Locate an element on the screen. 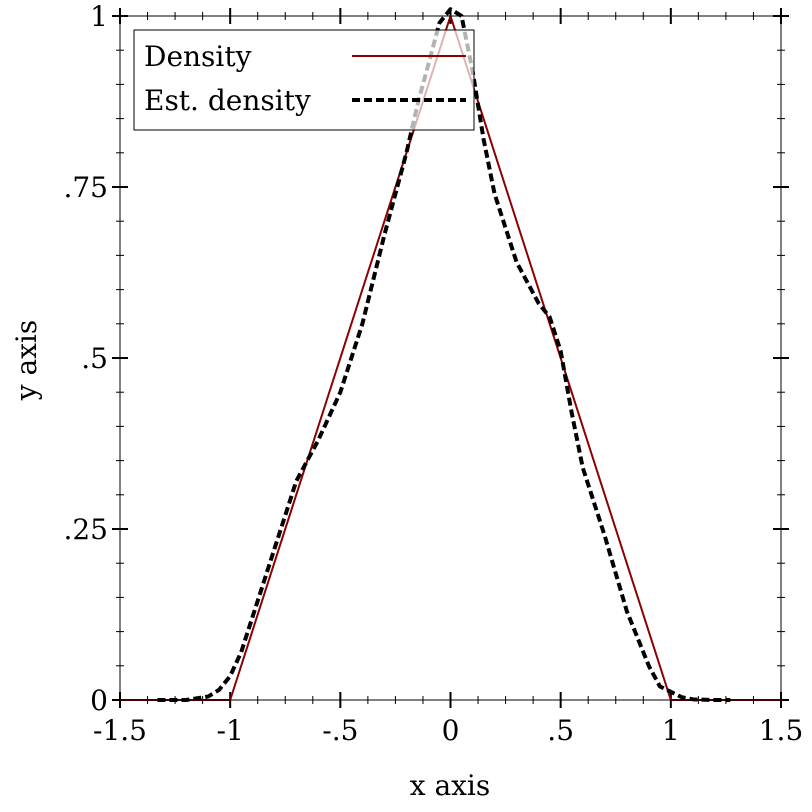 This screenshot has height=812, width=812. legend: Density Est. density is located at coordinates (304, 80).